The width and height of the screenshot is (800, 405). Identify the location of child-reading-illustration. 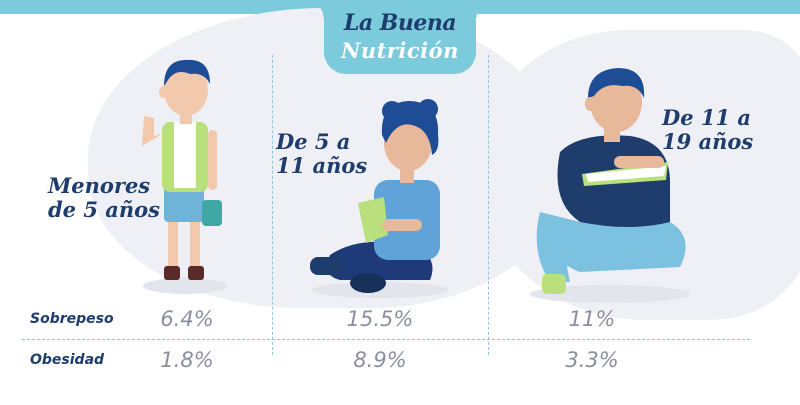
(379, 198).